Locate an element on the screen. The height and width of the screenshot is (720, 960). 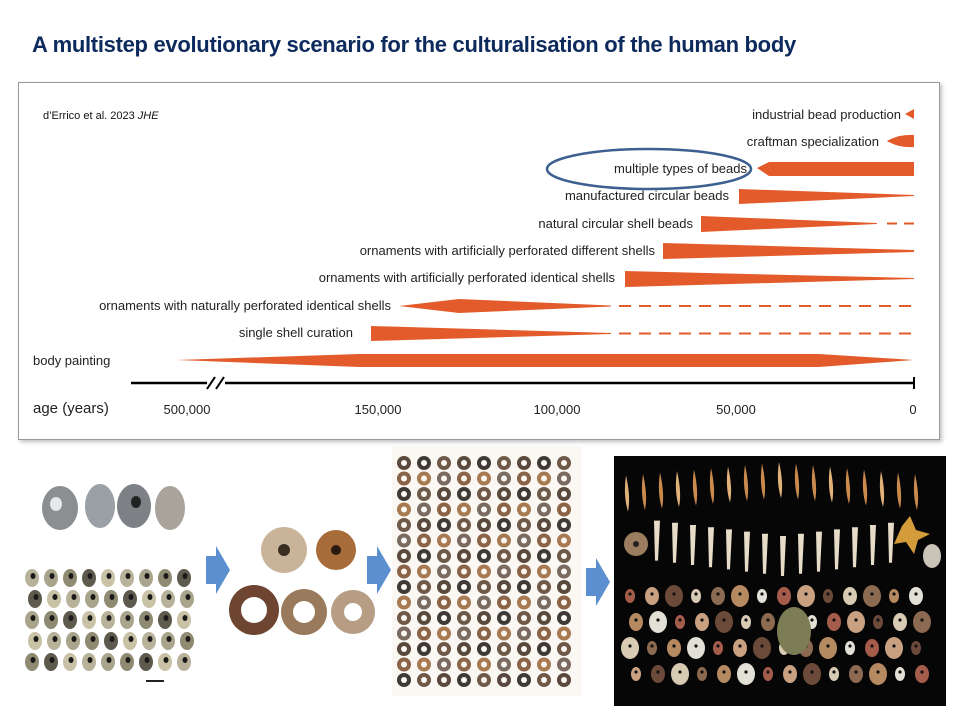
perforated-shells-photo is located at coordinates (110, 582).